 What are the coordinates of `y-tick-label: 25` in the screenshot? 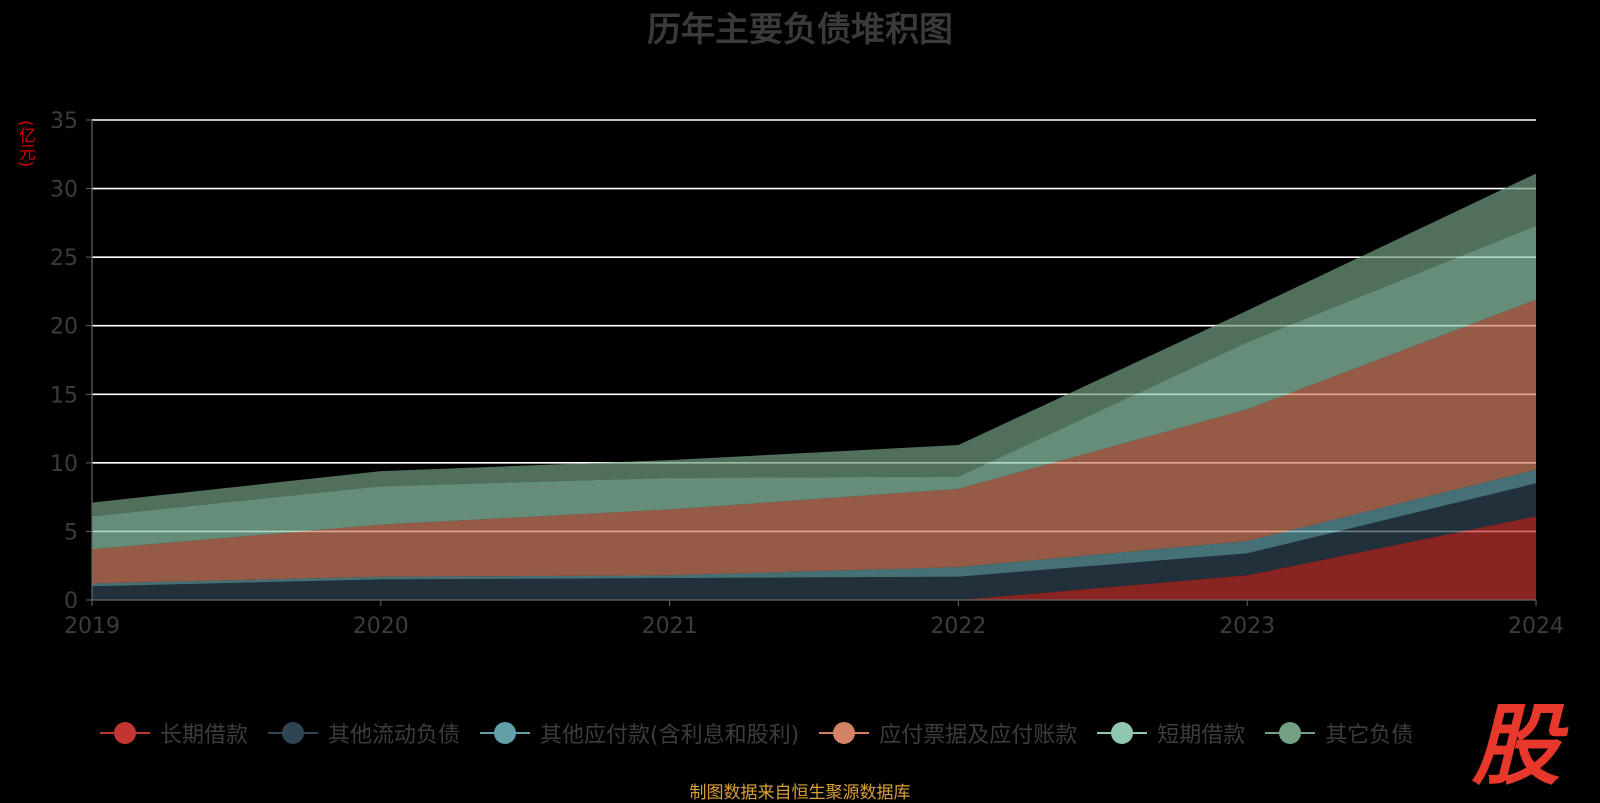 It's located at (64, 258).